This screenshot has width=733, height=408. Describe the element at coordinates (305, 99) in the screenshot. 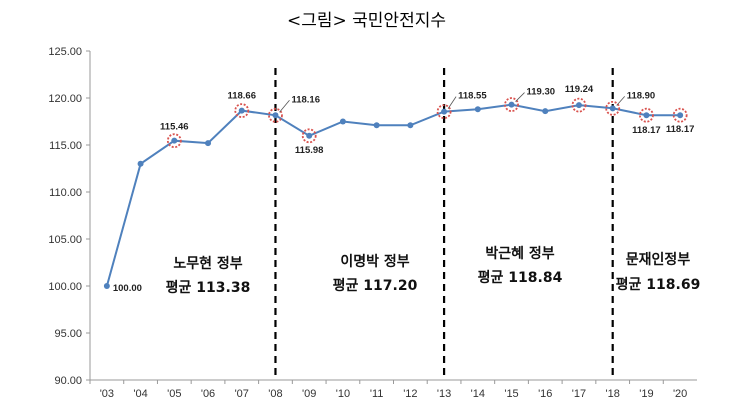

I see `data-label: 118.16` at that location.